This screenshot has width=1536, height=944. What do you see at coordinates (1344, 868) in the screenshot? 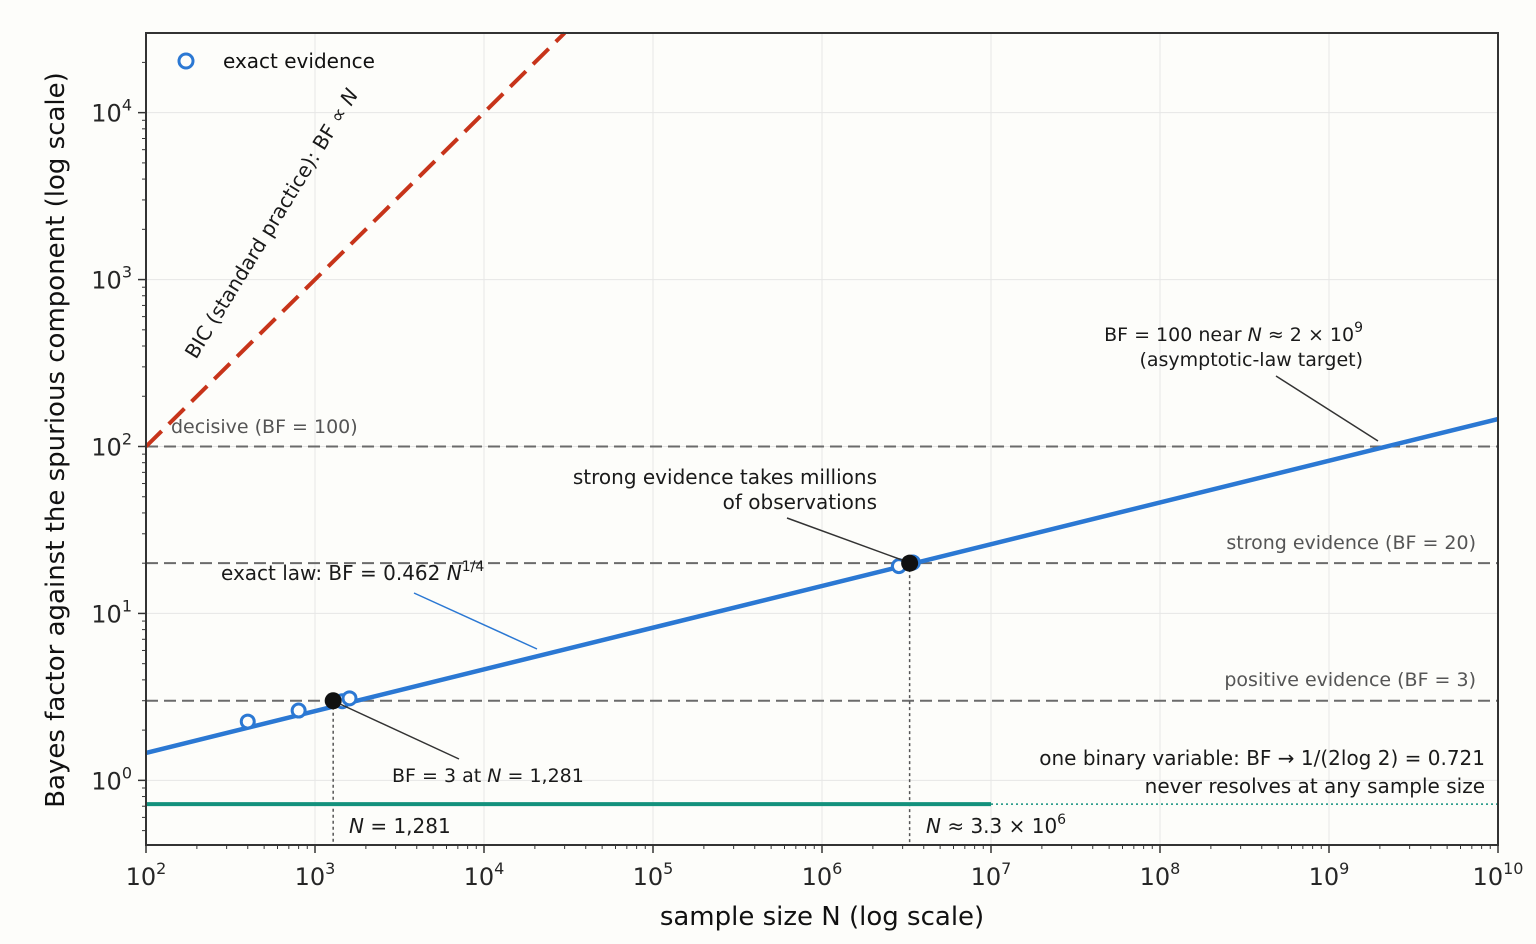
I see `x-tick-exp: 9` at bounding box center [1344, 868].